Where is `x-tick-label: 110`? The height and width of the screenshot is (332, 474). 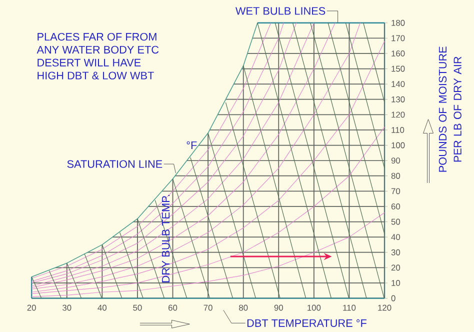
x-tick-label: 110 is located at coordinates (349, 307).